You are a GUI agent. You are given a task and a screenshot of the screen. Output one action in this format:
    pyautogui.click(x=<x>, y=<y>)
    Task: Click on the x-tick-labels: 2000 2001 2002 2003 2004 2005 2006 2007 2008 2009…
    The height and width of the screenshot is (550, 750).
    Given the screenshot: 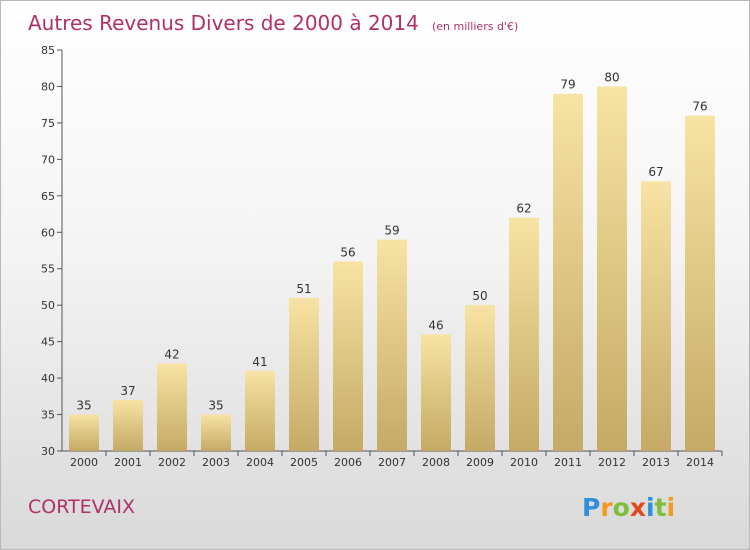 What is the action you would take?
    pyautogui.click(x=396, y=460)
    